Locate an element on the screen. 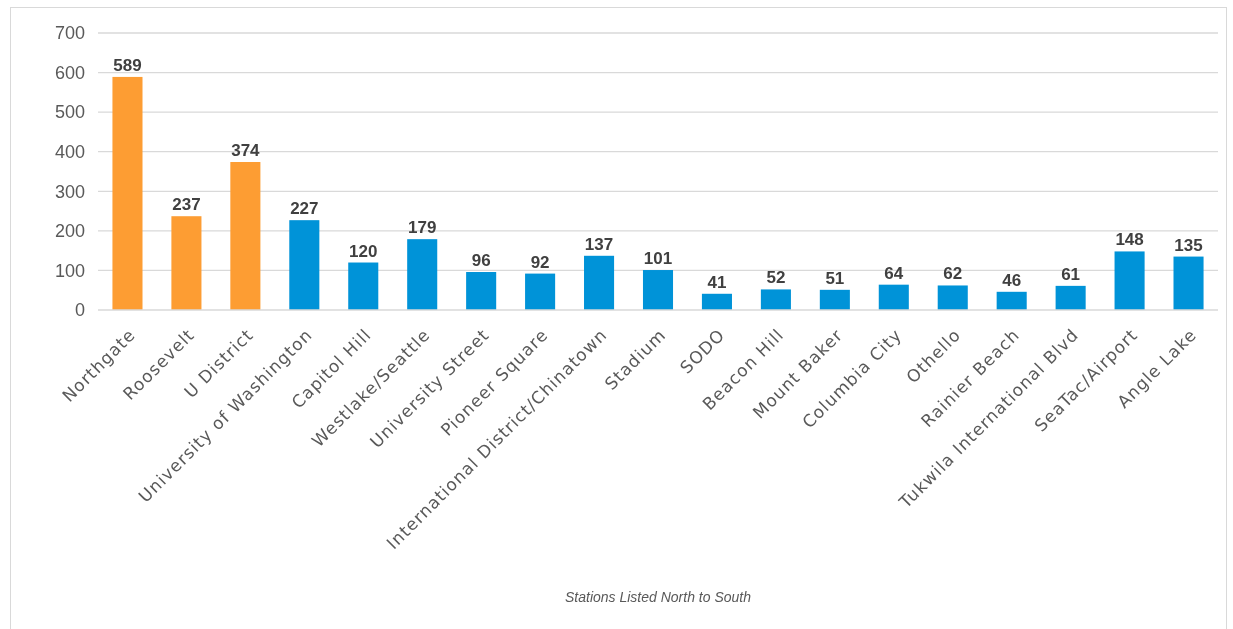  data-label: 52 is located at coordinates (776, 278).